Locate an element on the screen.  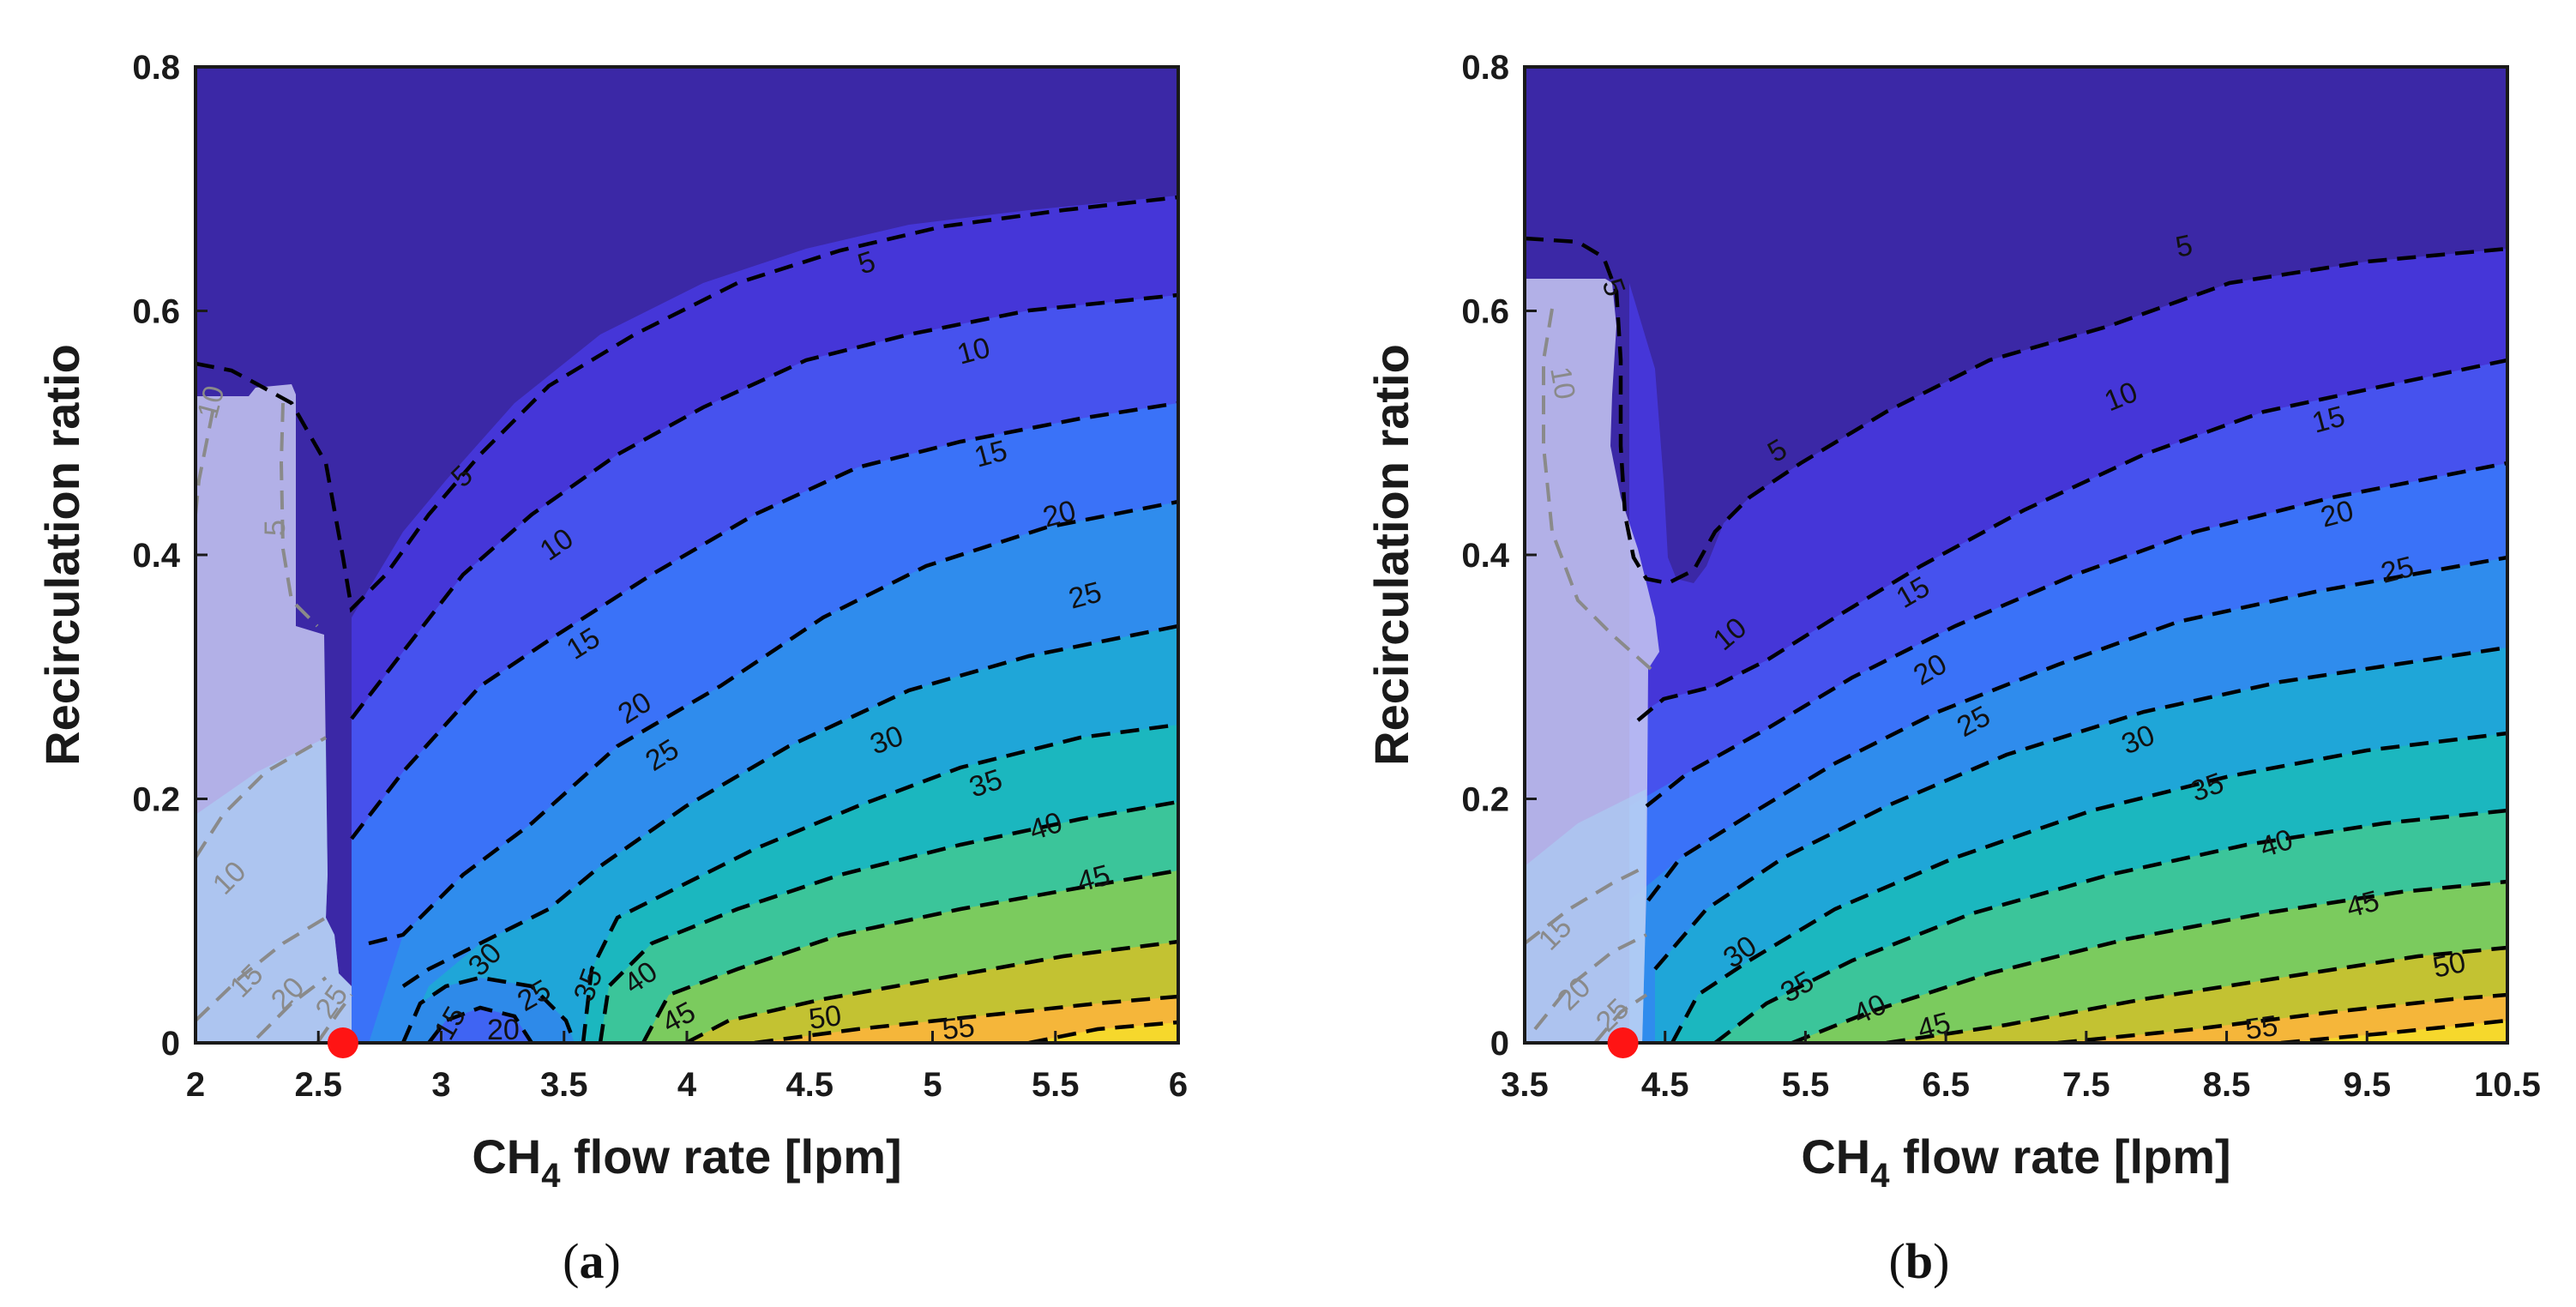
x-tick-label: 10.5 is located at coordinates (2507, 1085).